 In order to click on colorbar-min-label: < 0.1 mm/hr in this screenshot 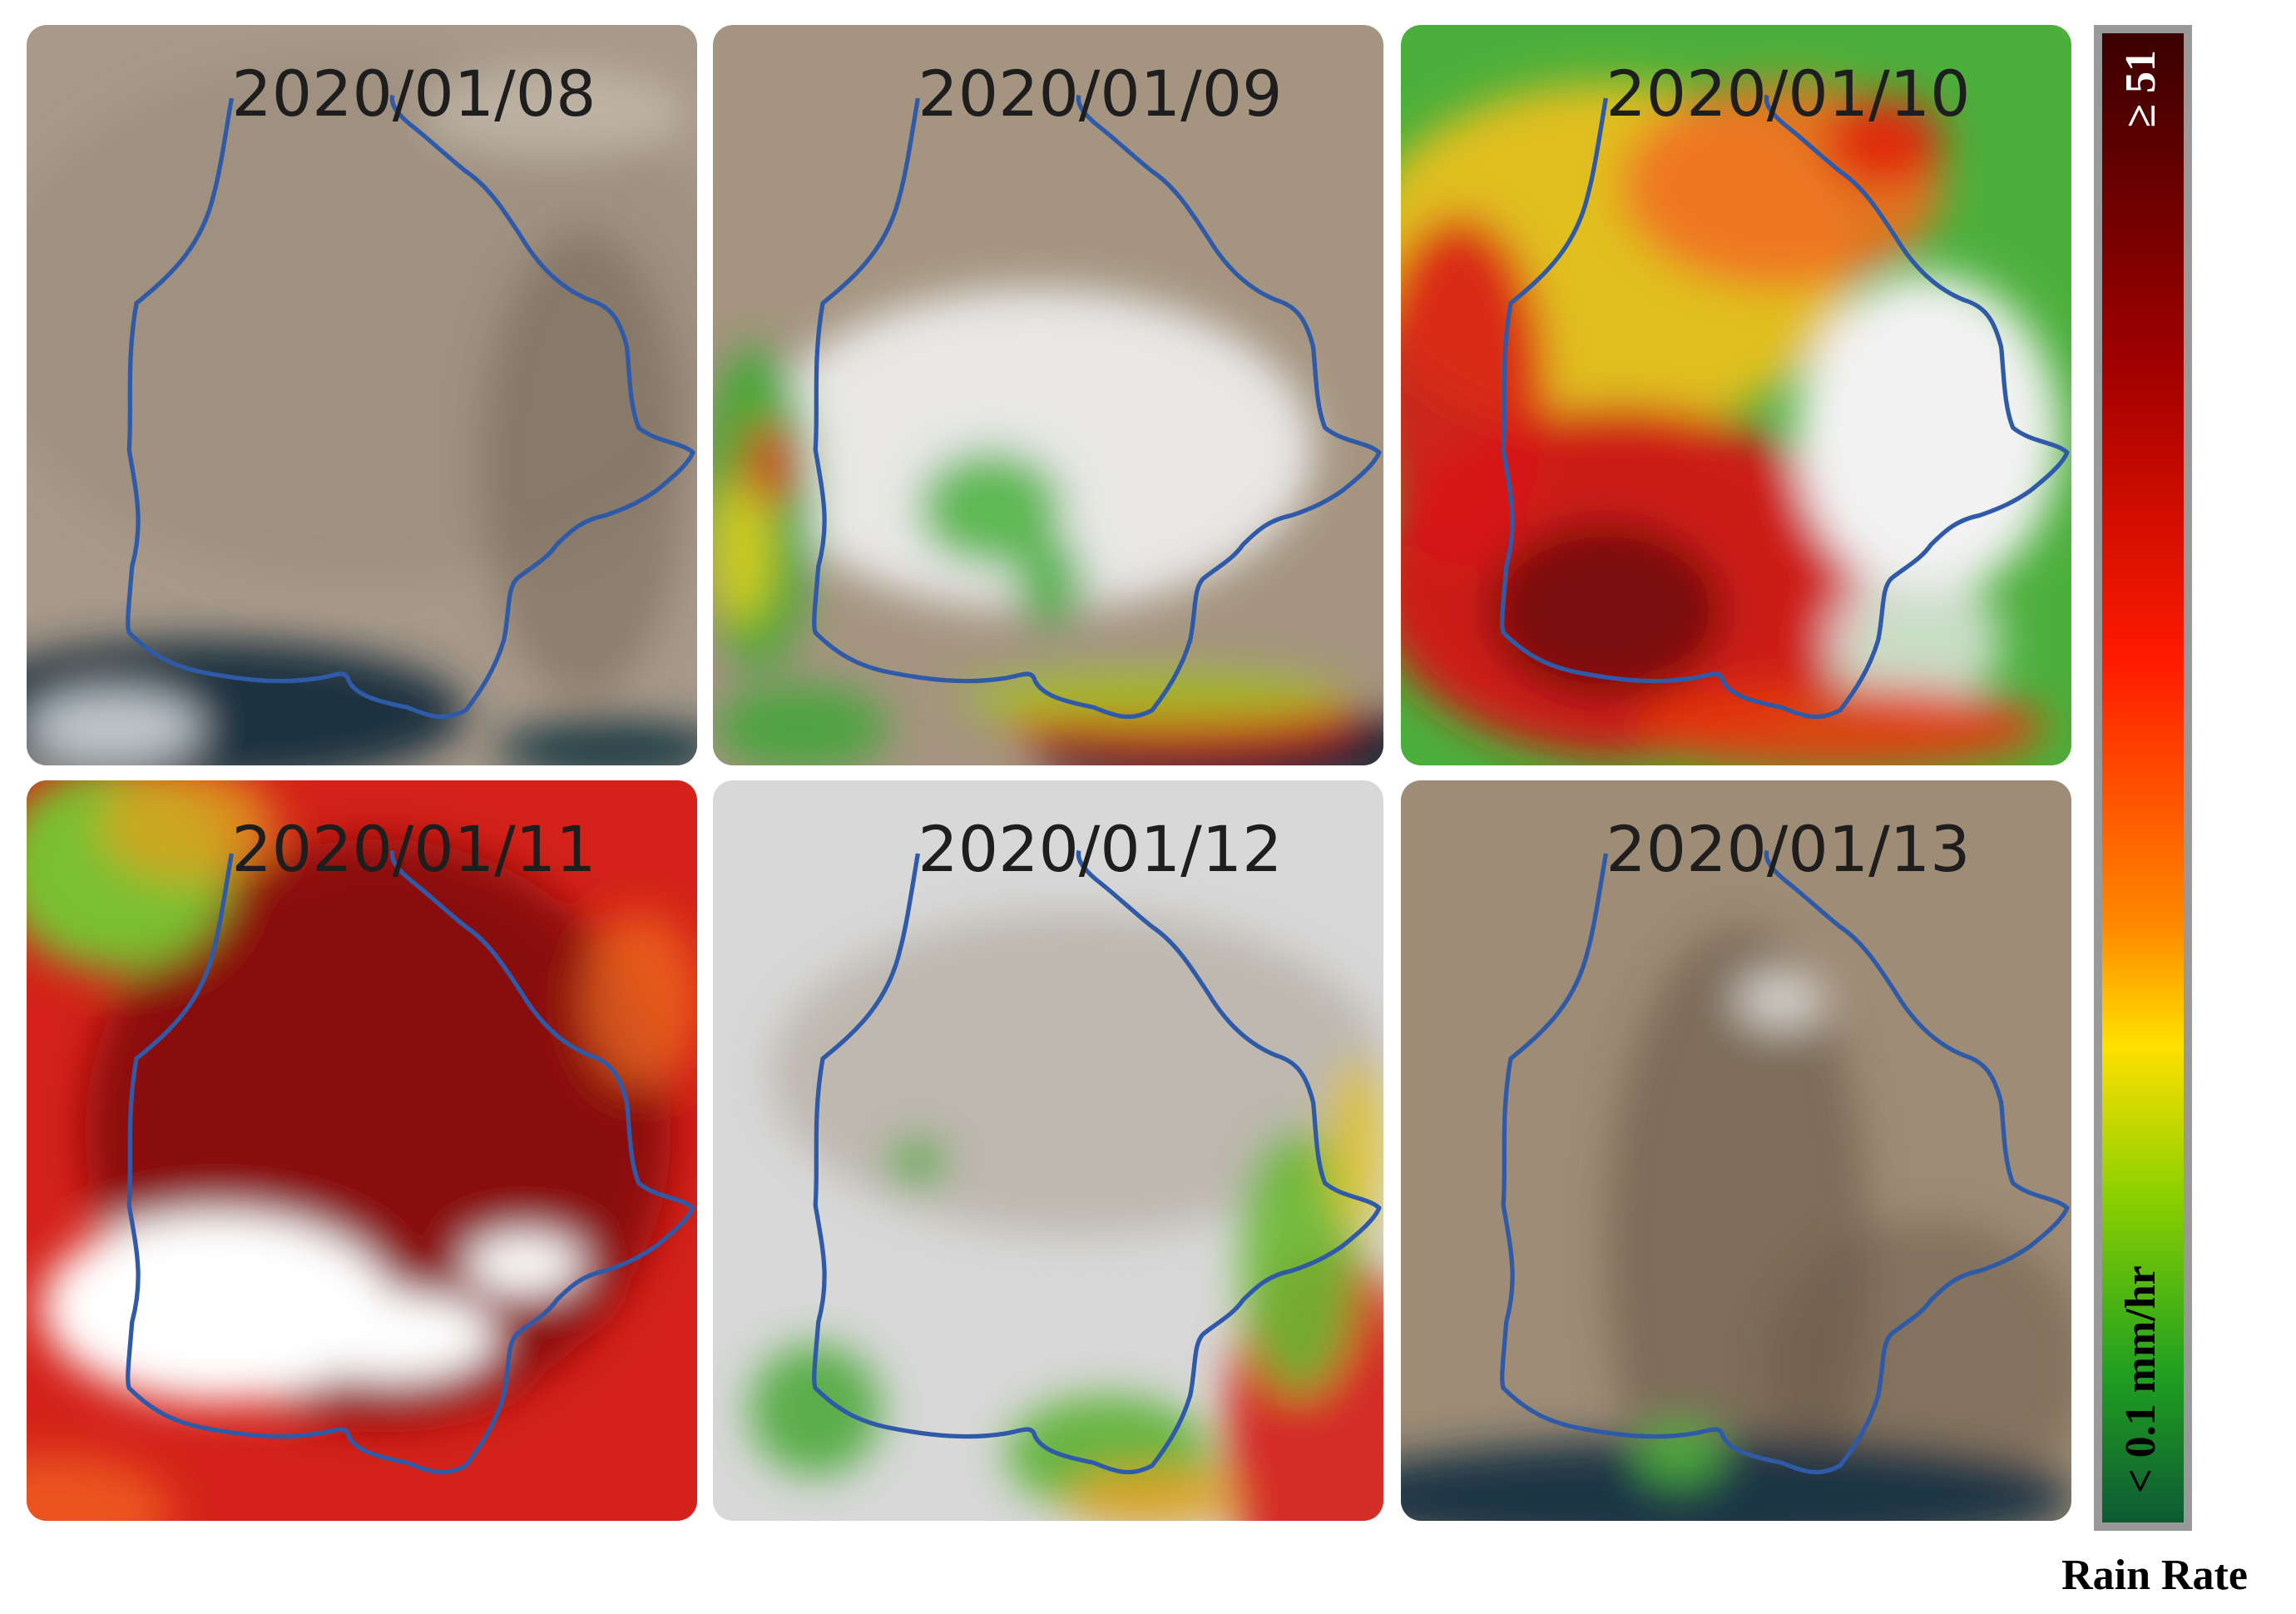, I will do `click(2141, 1379)`.